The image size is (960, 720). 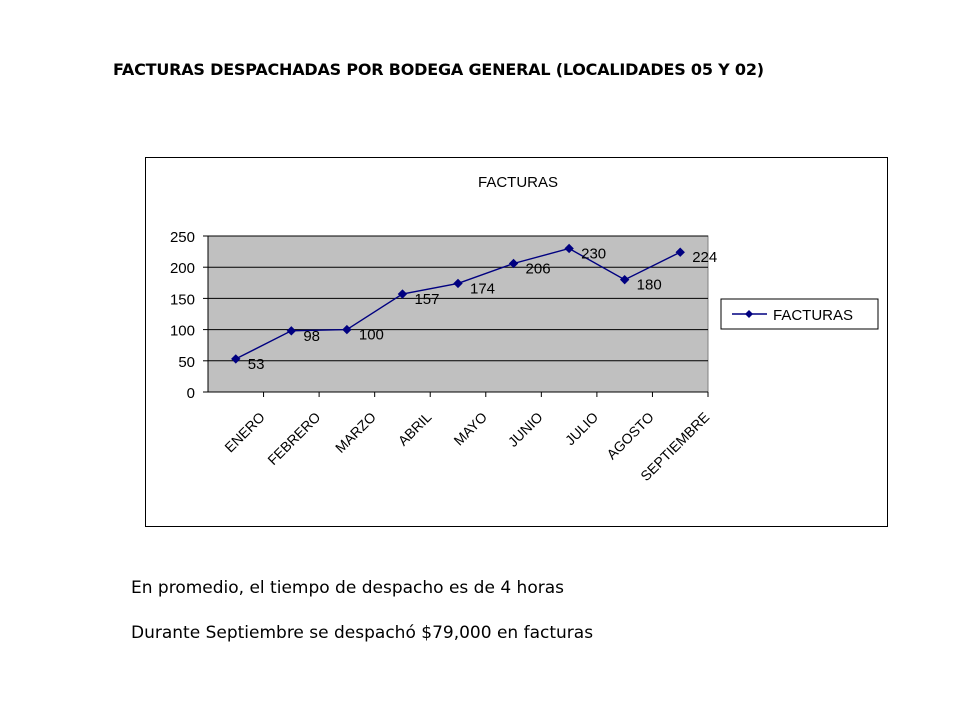 I want to click on y-tick-label: 0, so click(x=191, y=393).